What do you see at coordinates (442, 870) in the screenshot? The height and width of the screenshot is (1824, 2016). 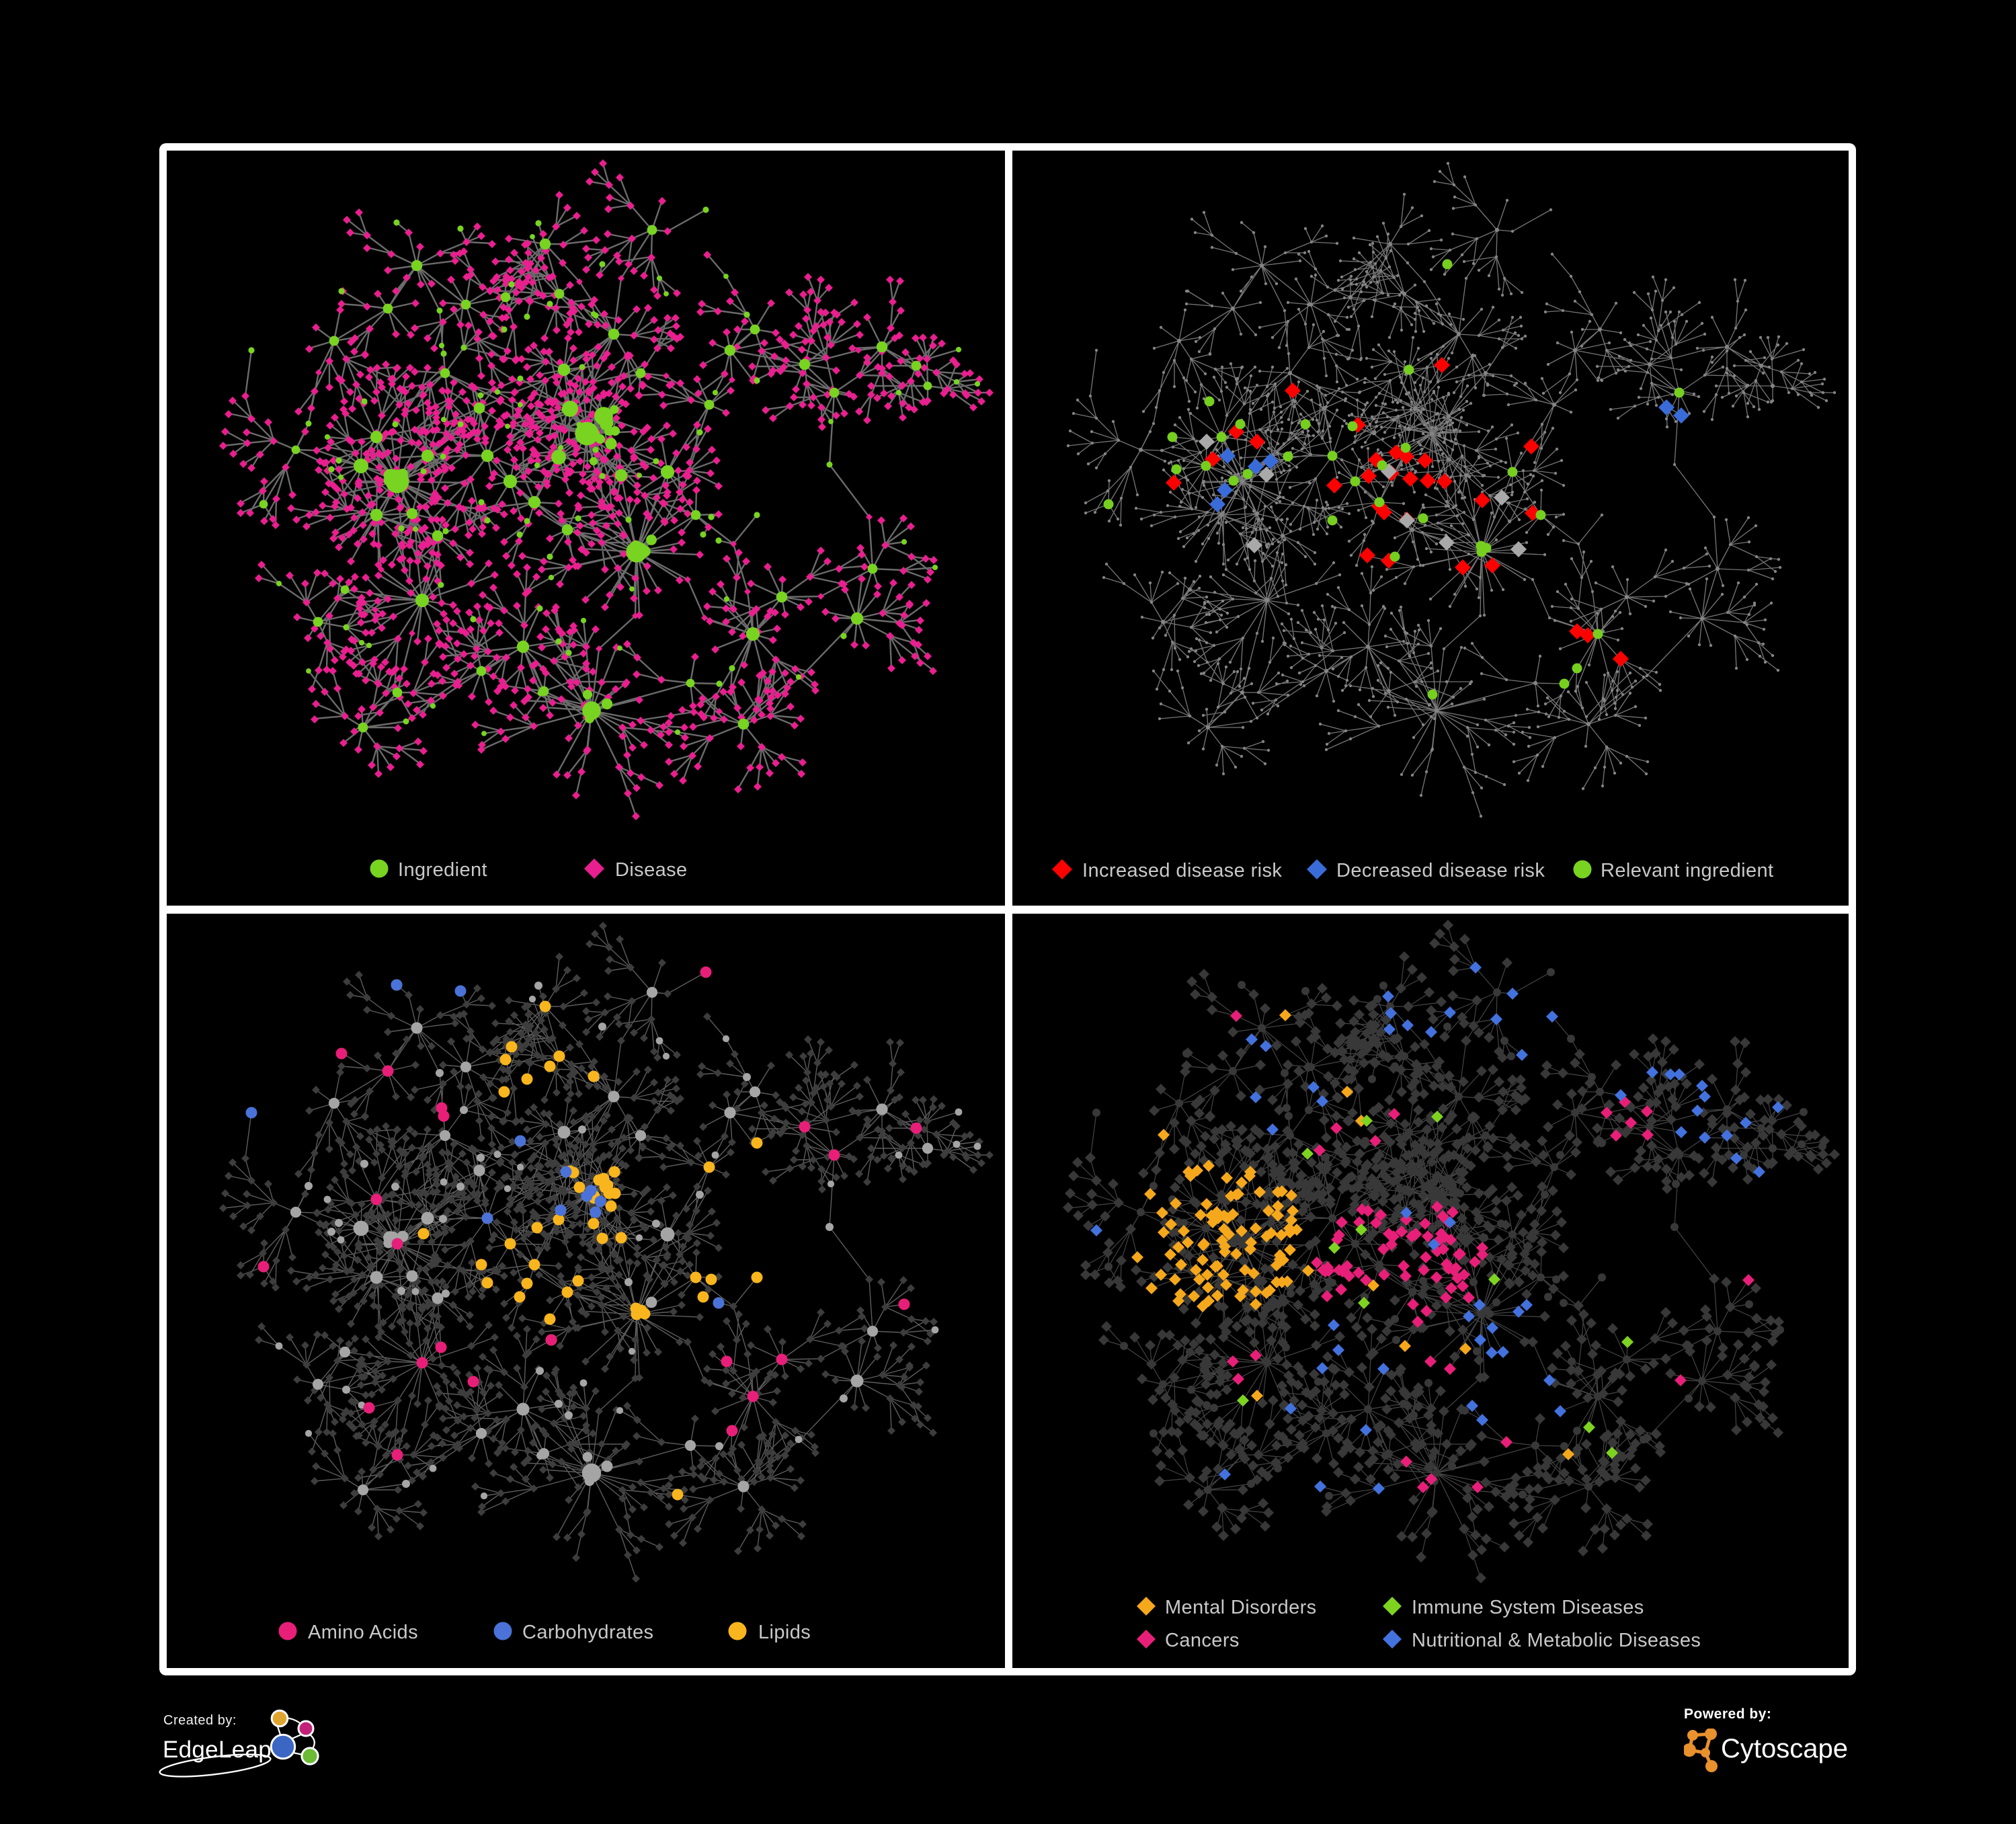 I see `svg-text: Ingredient` at bounding box center [442, 870].